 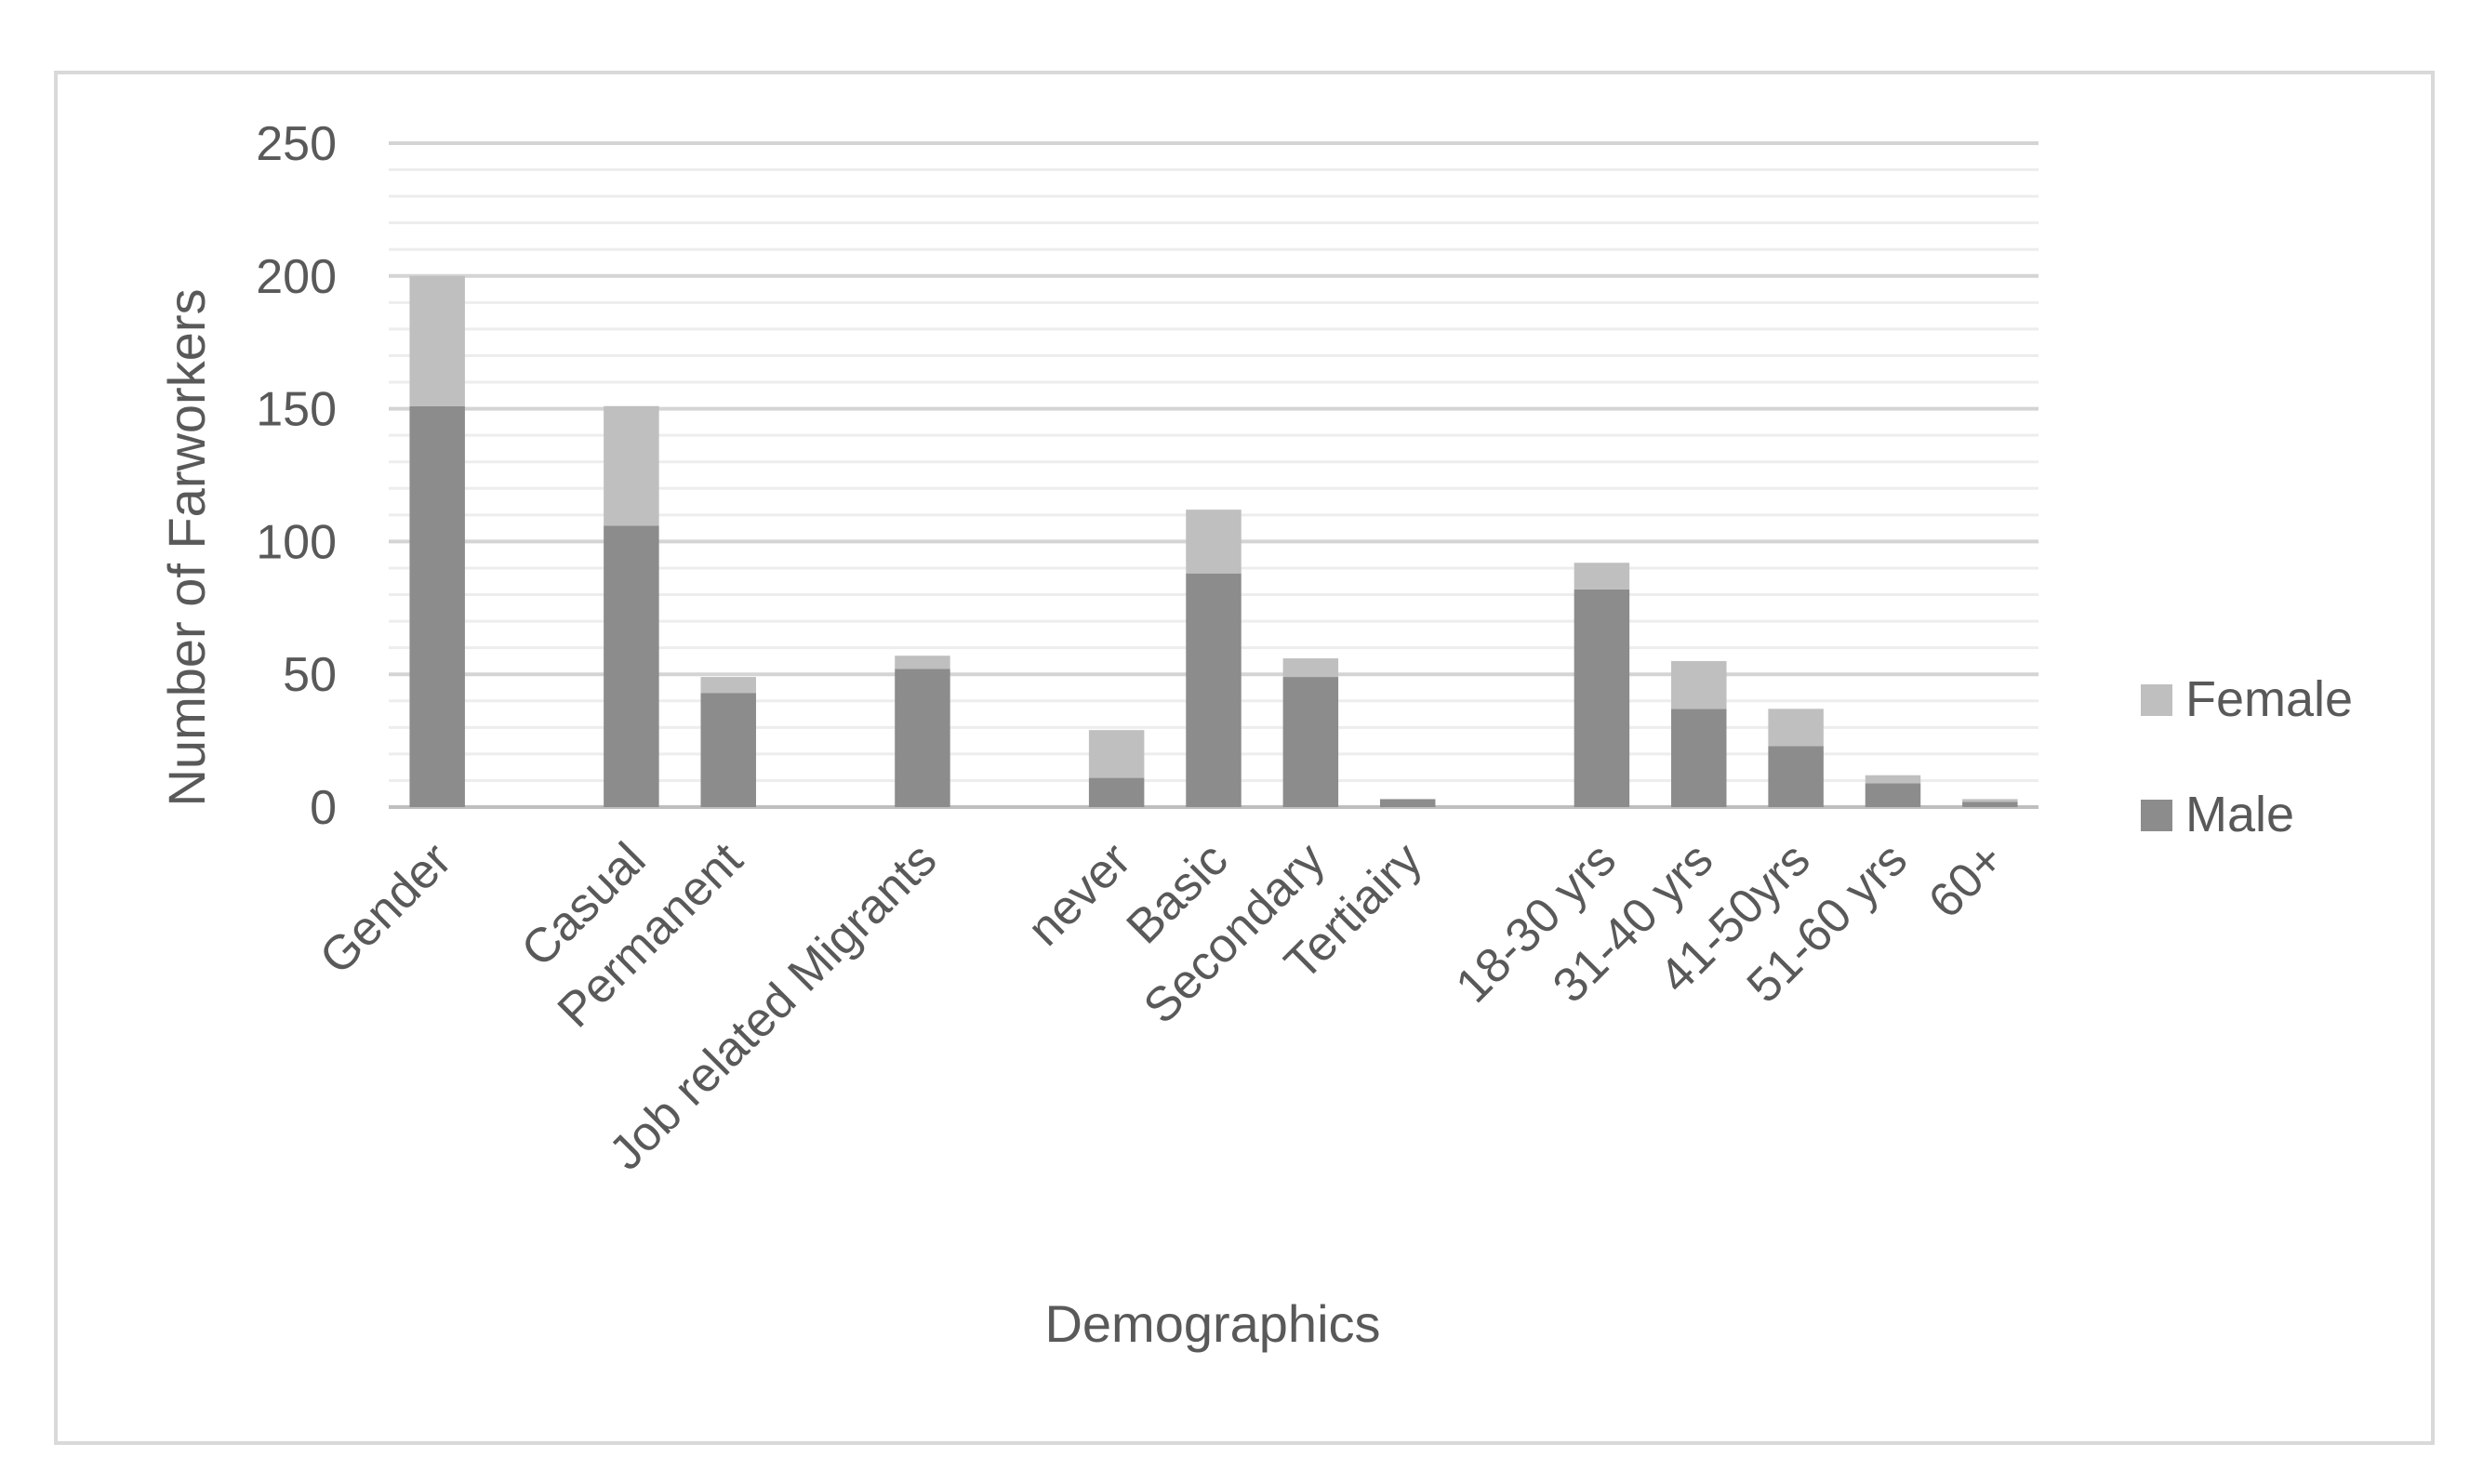 What do you see at coordinates (2156, 815) in the screenshot?
I see `legend-swatch-male` at bounding box center [2156, 815].